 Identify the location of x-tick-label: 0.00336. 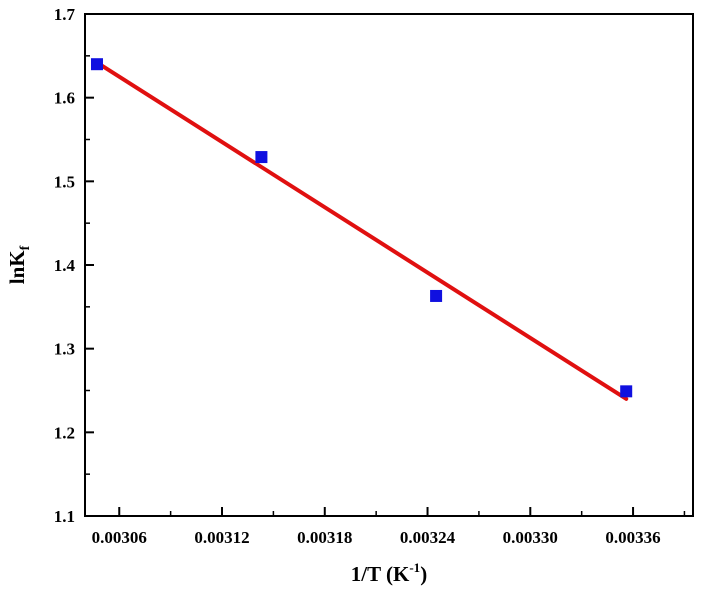
(632, 537).